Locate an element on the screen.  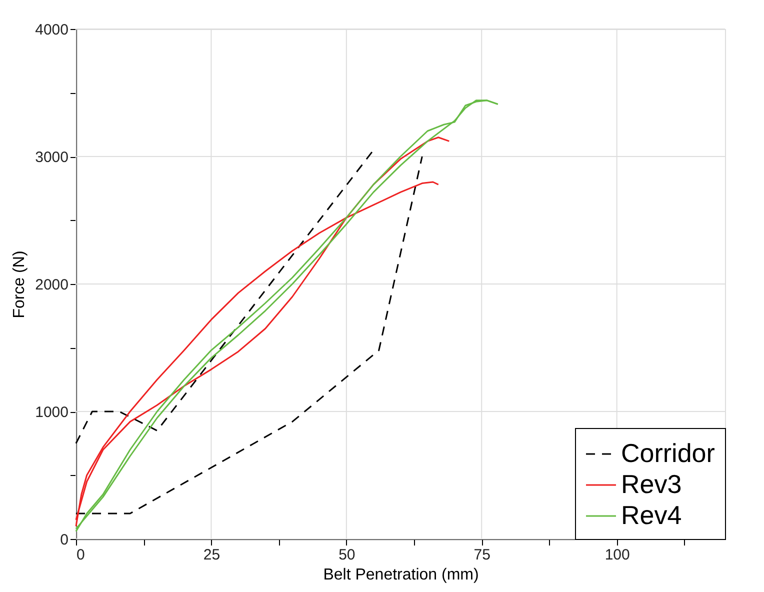
x-tick-label: 25 is located at coordinates (211, 555).